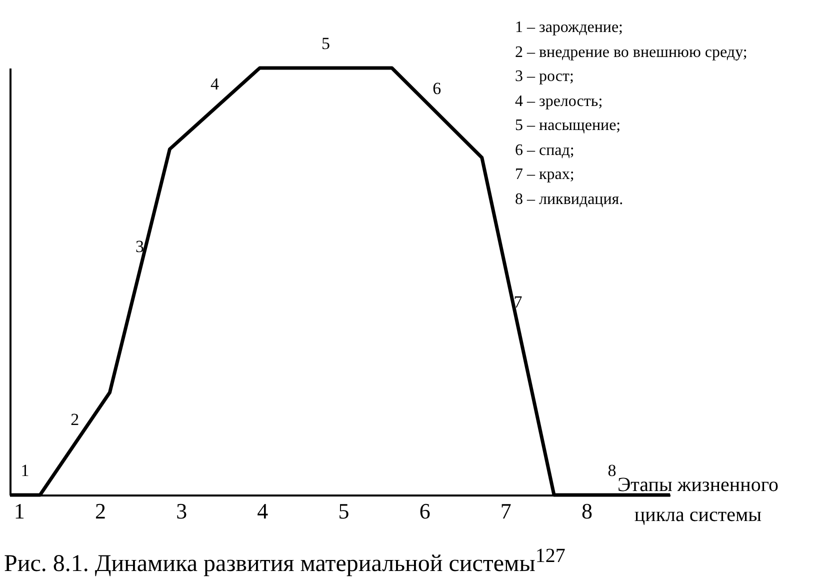 This screenshot has width=820, height=587. Describe the element at coordinates (424, 511) in the screenshot. I see `x-tick-label: 6` at that location.